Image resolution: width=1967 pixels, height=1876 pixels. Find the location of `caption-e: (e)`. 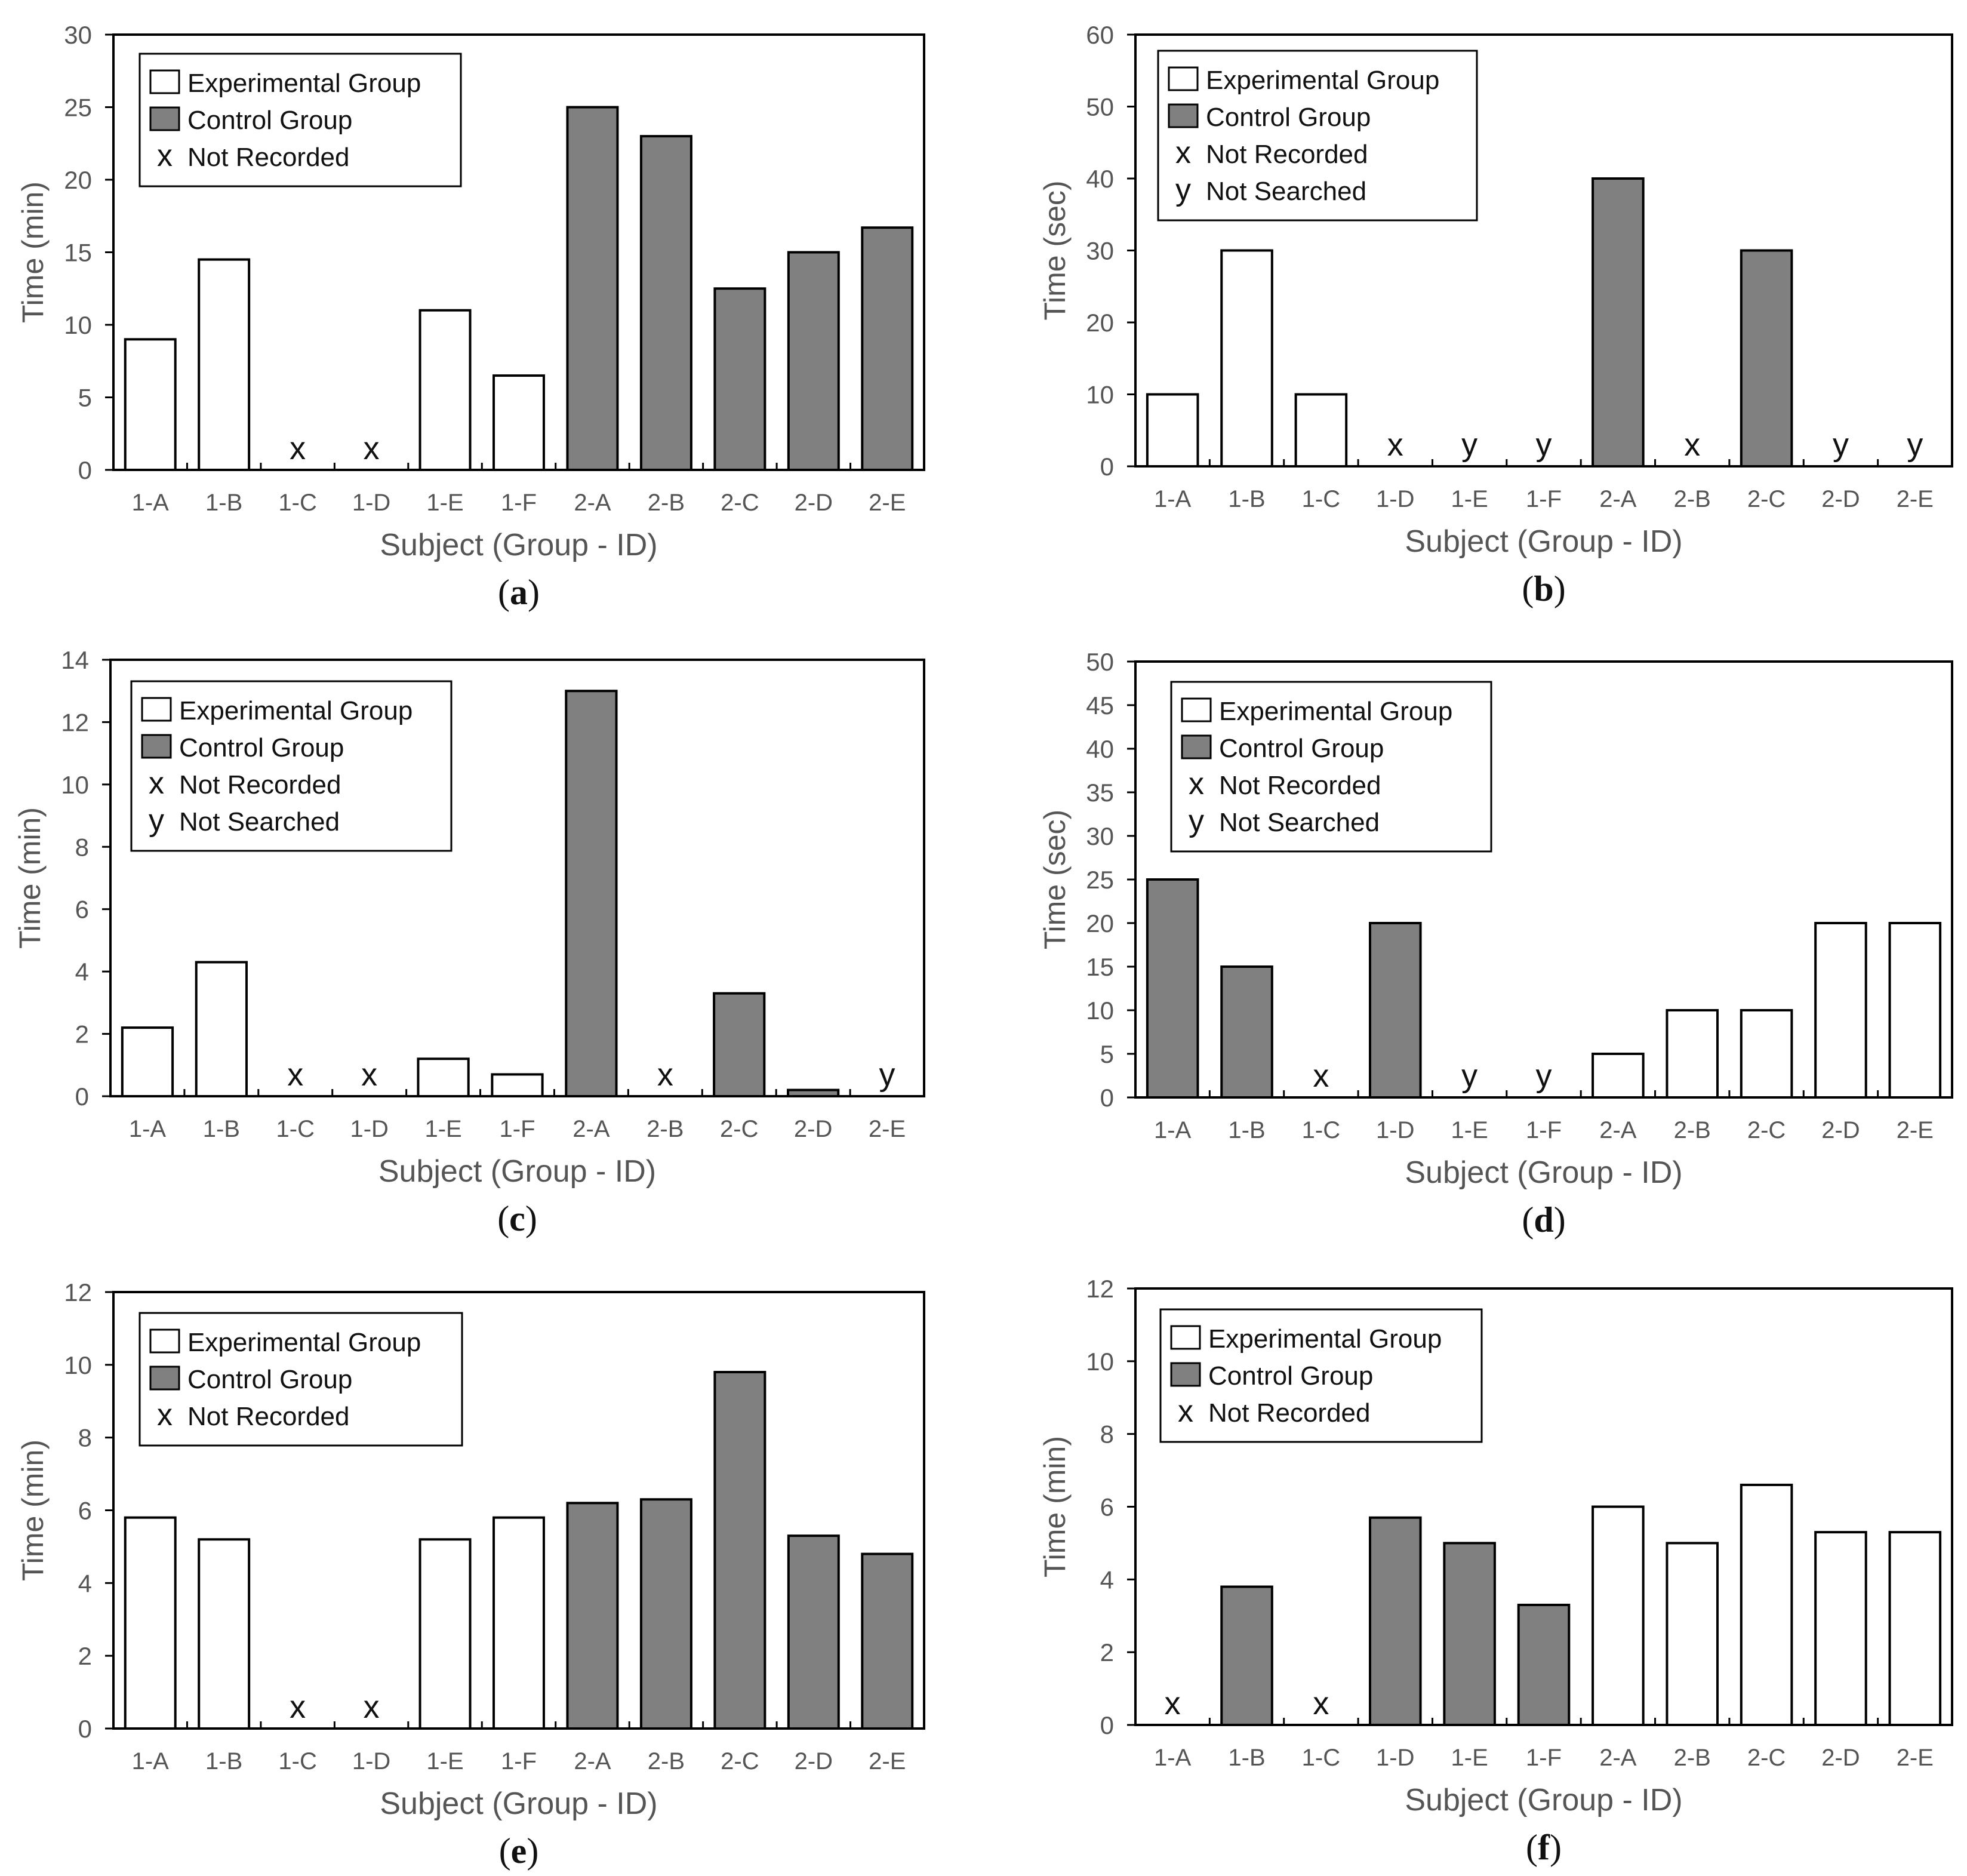

caption-e: (e) is located at coordinates (519, 1851).